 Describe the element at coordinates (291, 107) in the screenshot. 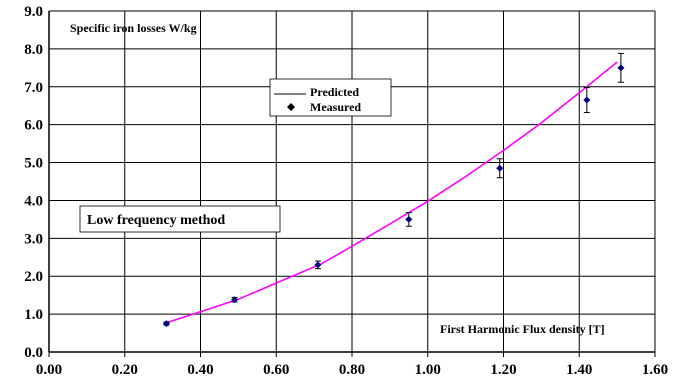

I see `legend-measured-marker` at that location.